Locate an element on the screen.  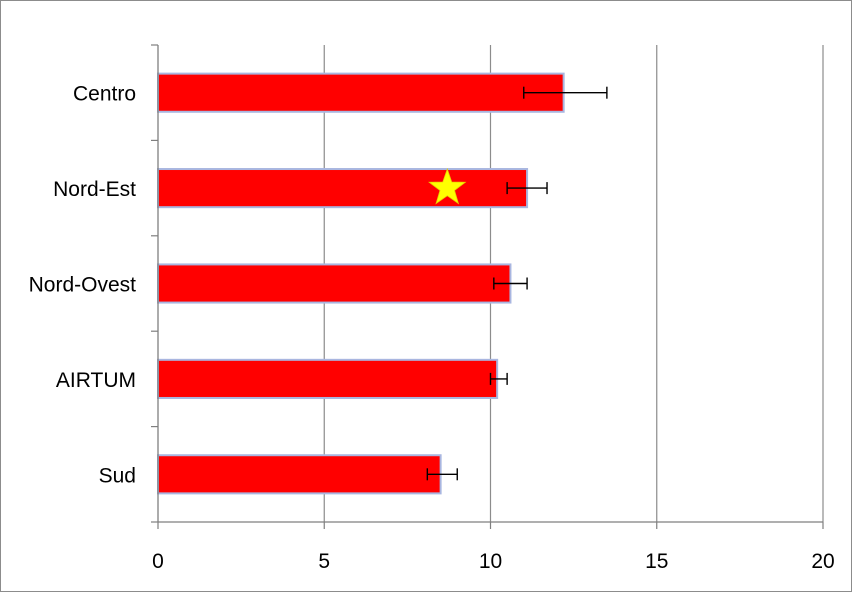
bar-airtum is located at coordinates (328, 378).